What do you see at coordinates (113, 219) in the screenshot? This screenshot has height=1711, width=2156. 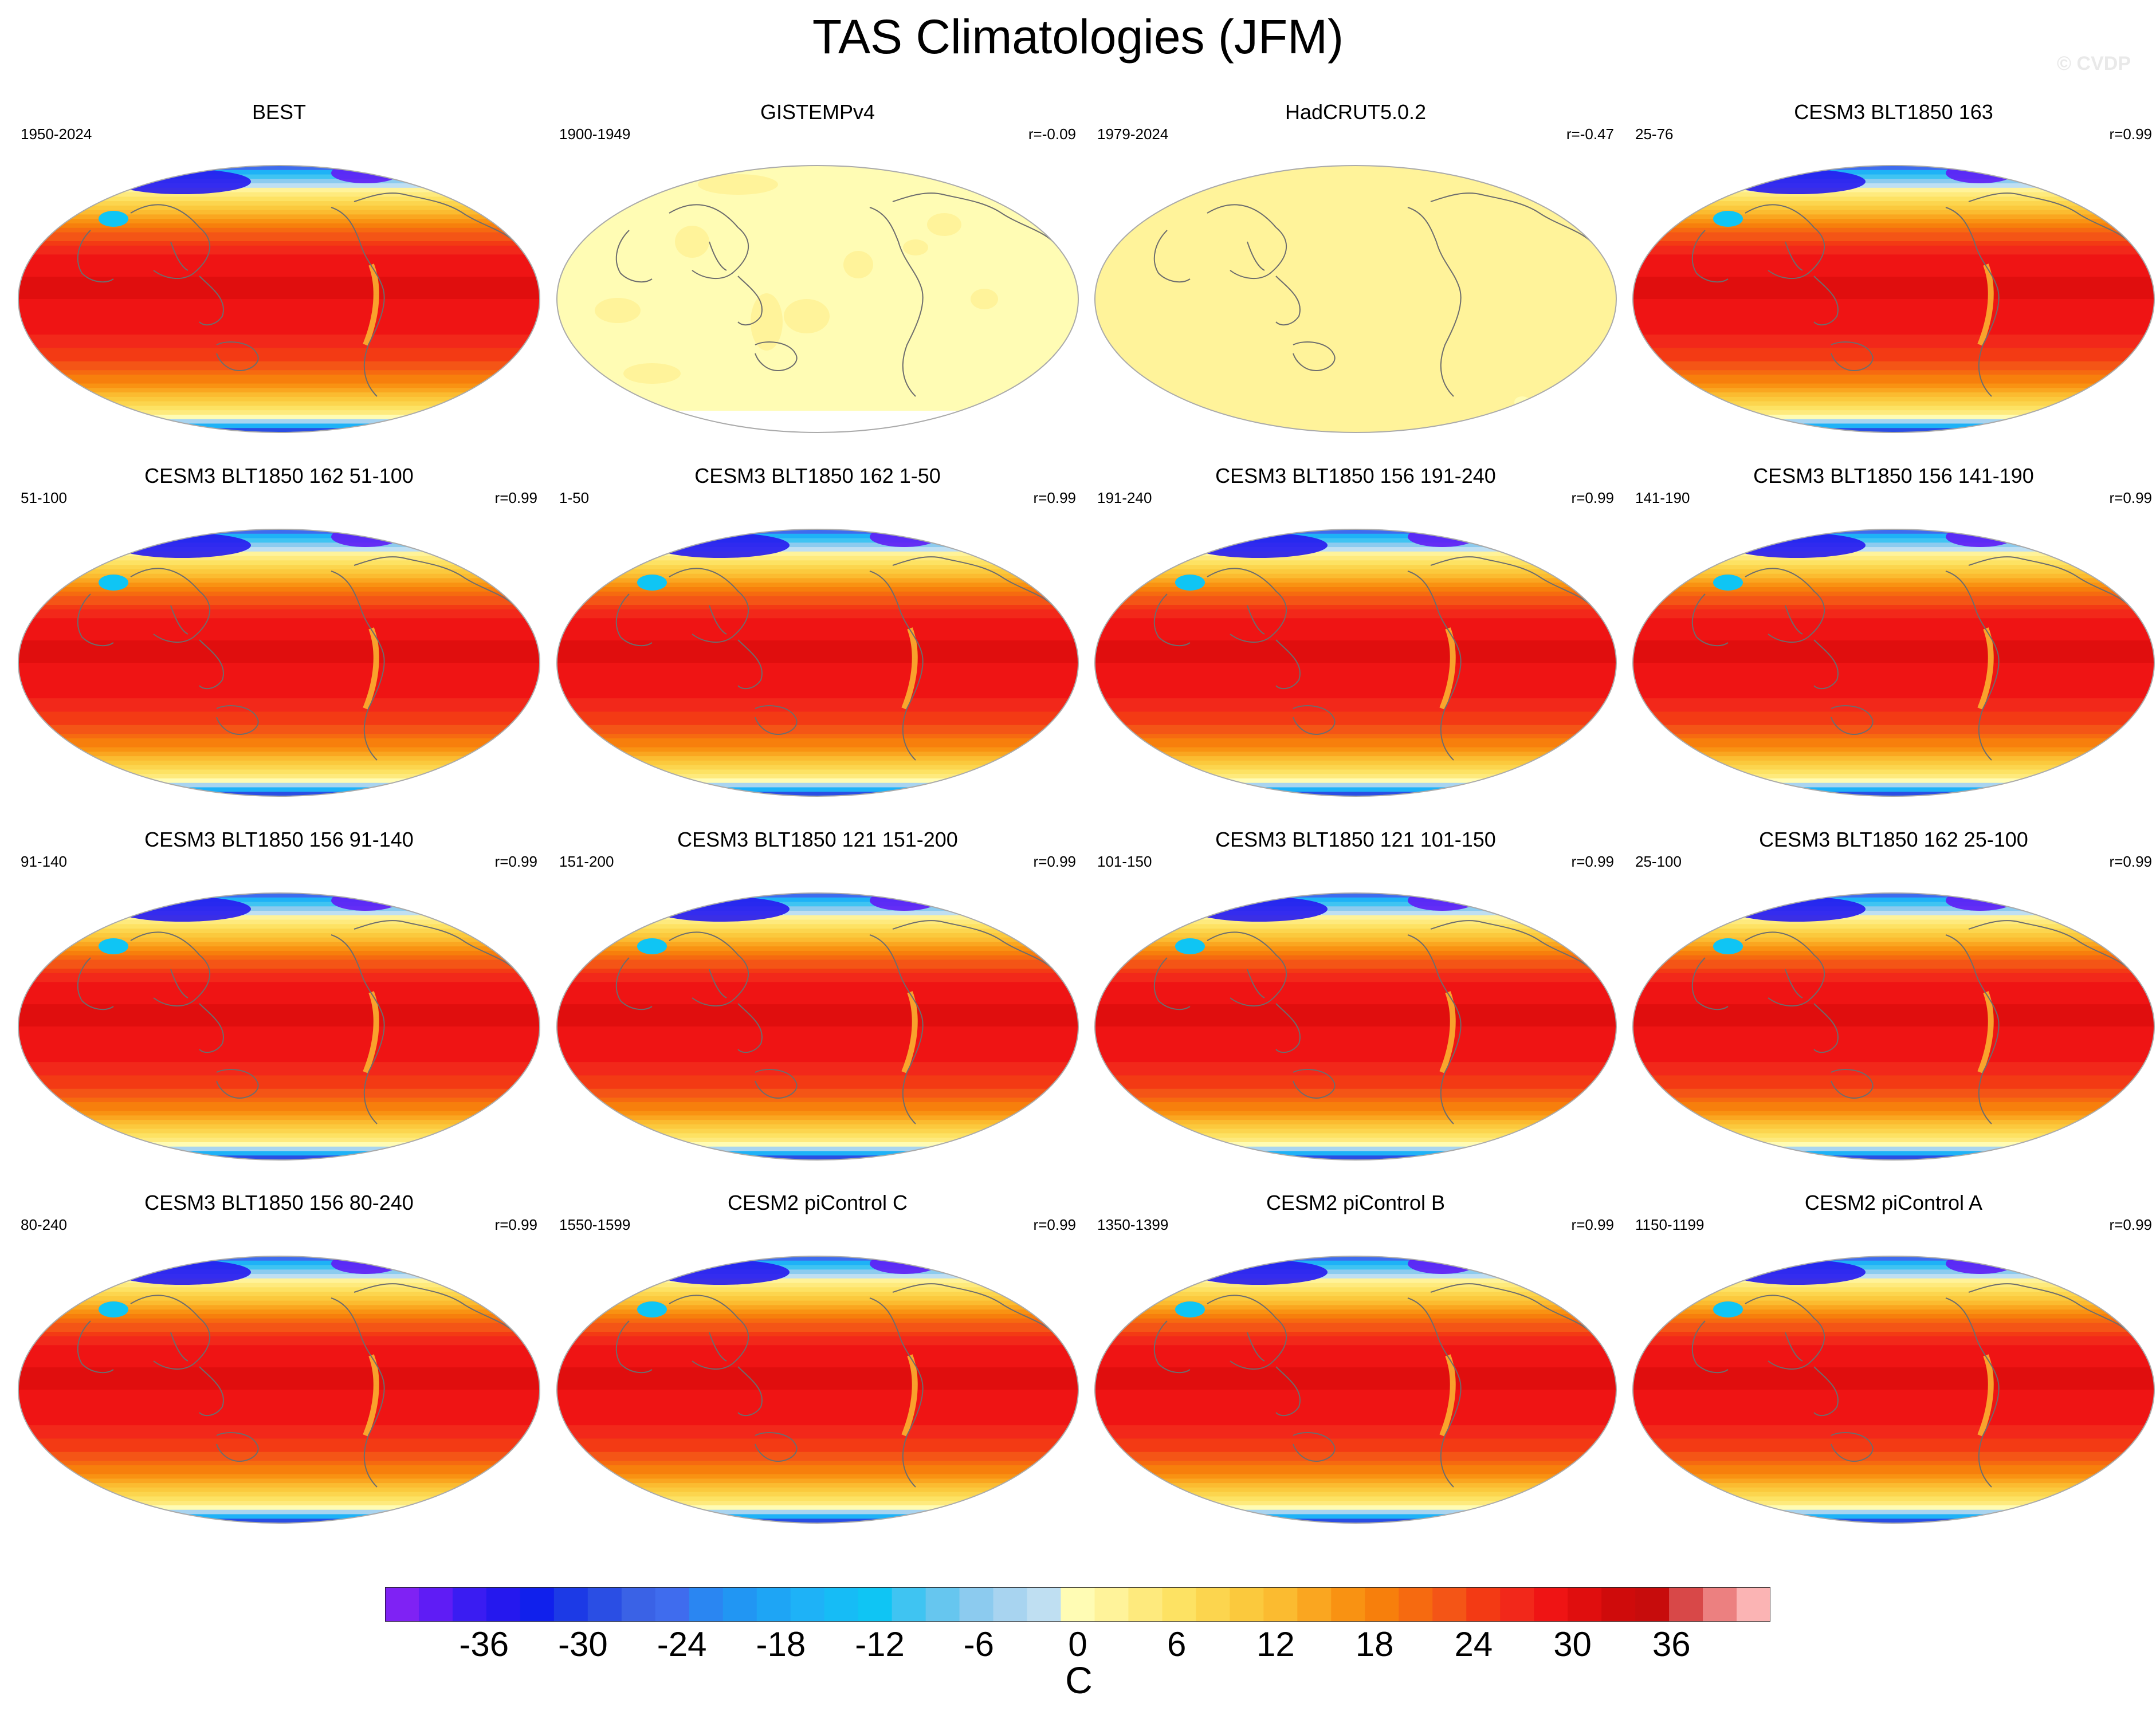 I see `tibet-cold-region` at bounding box center [113, 219].